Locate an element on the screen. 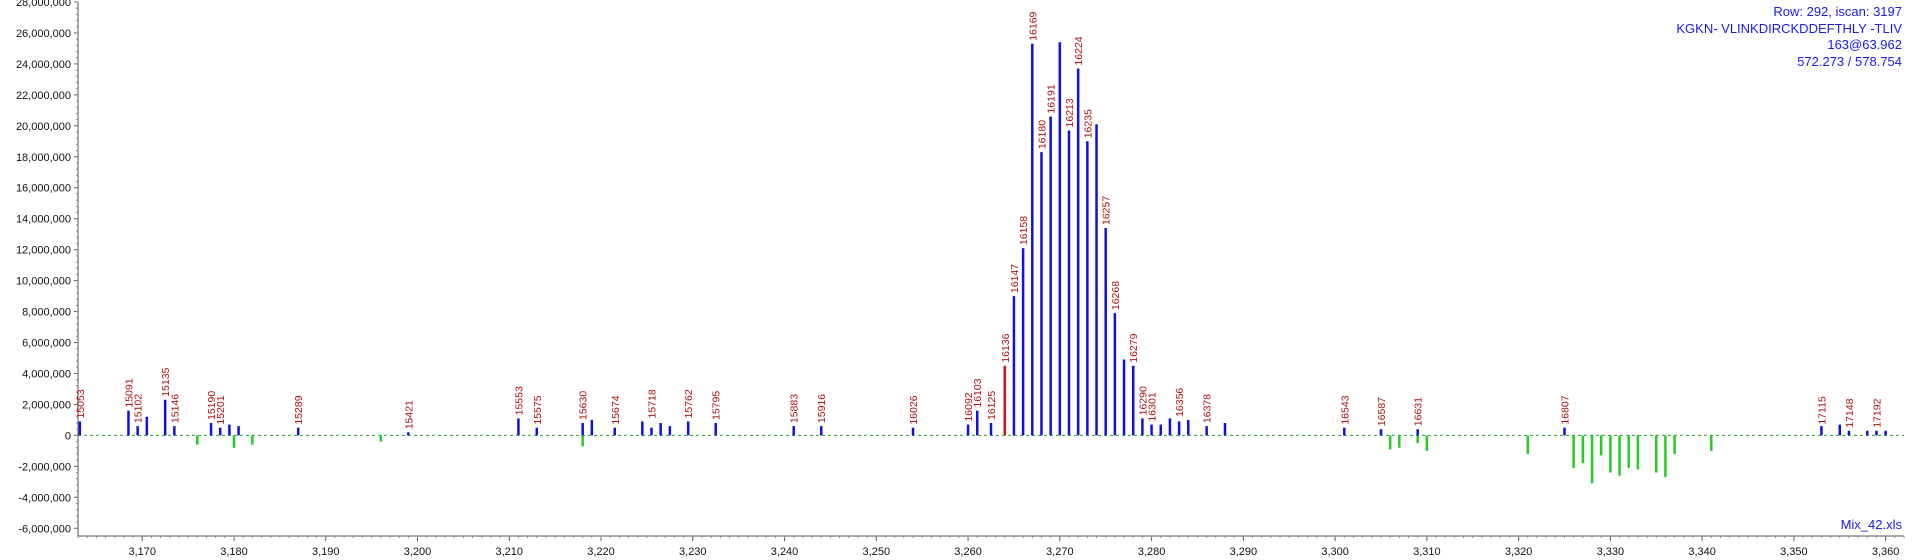 This screenshot has height=560, width=1912. y-tick-label: 24,000,000 is located at coordinates (43, 65).